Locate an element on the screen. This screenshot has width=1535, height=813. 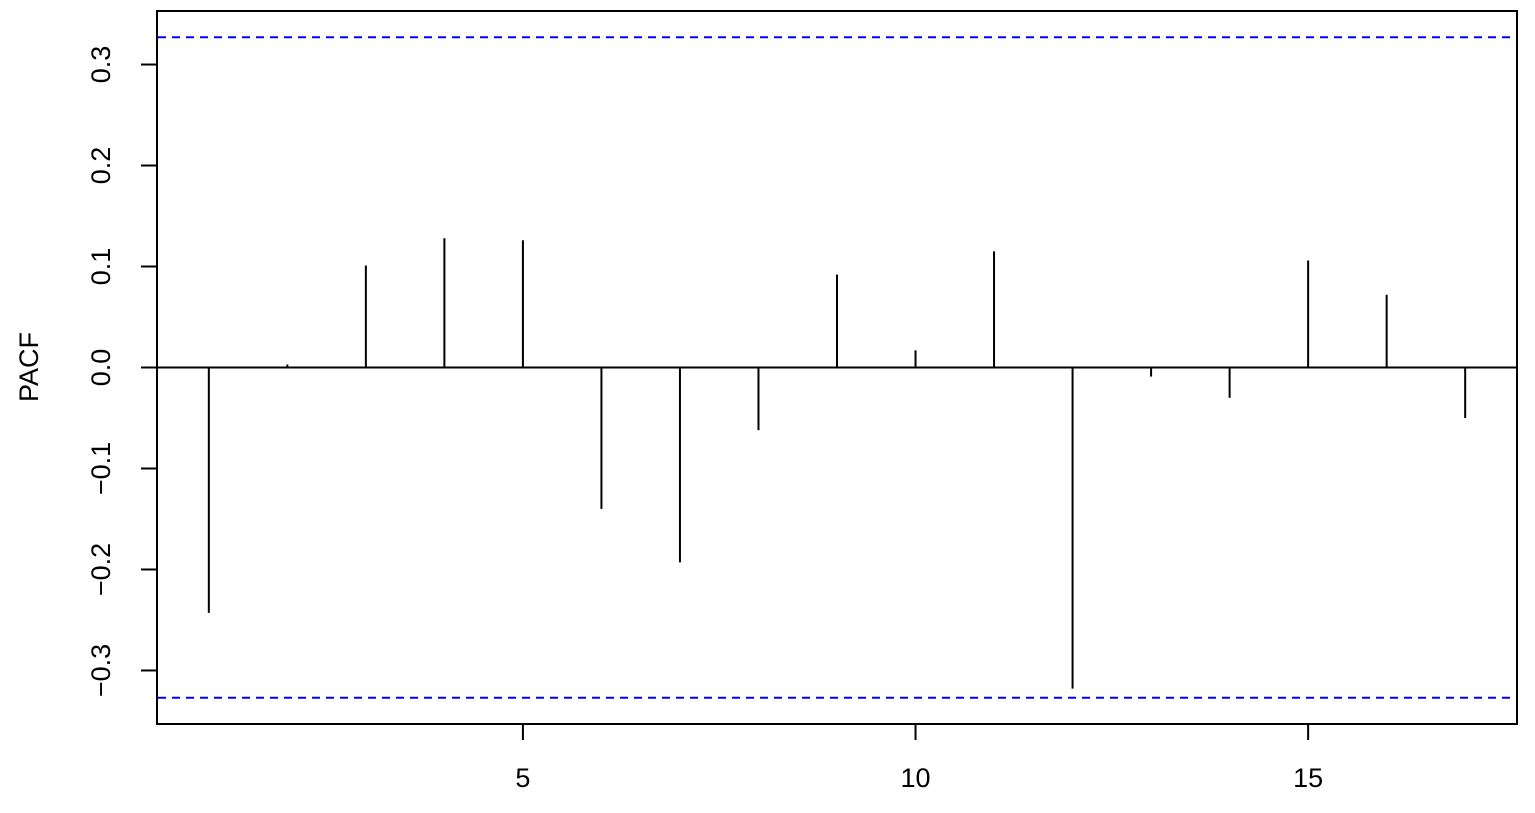
x-tick-label-5: 5 is located at coordinates (522, 778).